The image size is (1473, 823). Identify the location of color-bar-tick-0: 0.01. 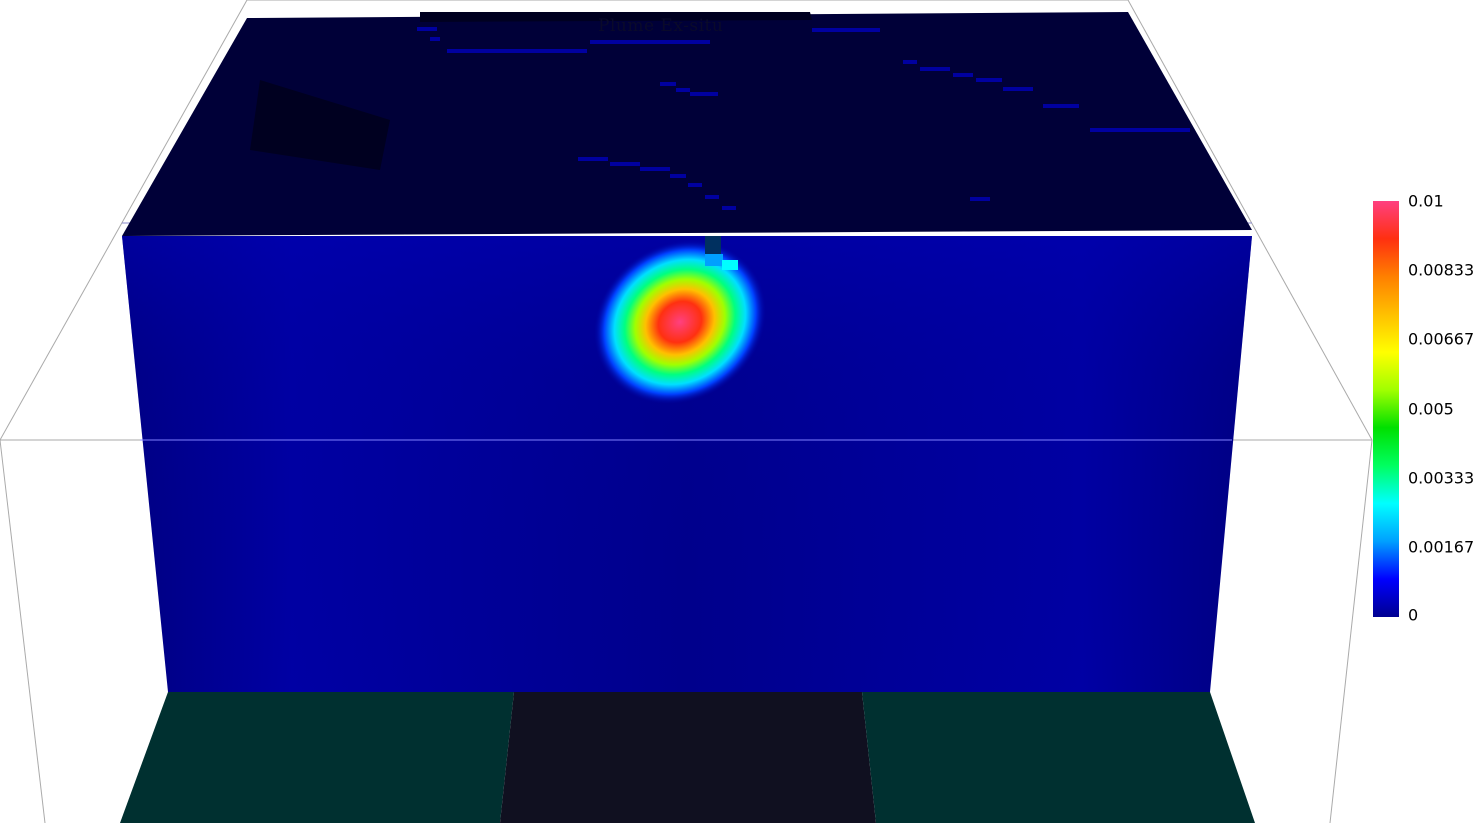
(1426, 201).